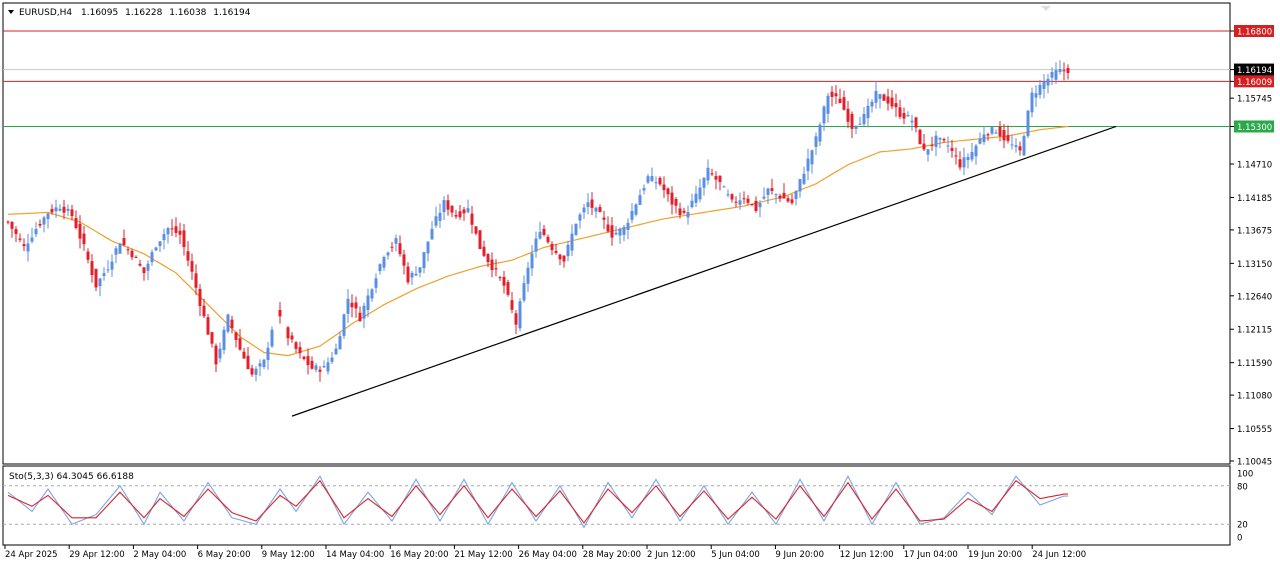 This screenshot has height=567, width=1280. Describe the element at coordinates (483, 555) in the screenshot. I see `time-tick-label: 21 May 12:00` at that location.